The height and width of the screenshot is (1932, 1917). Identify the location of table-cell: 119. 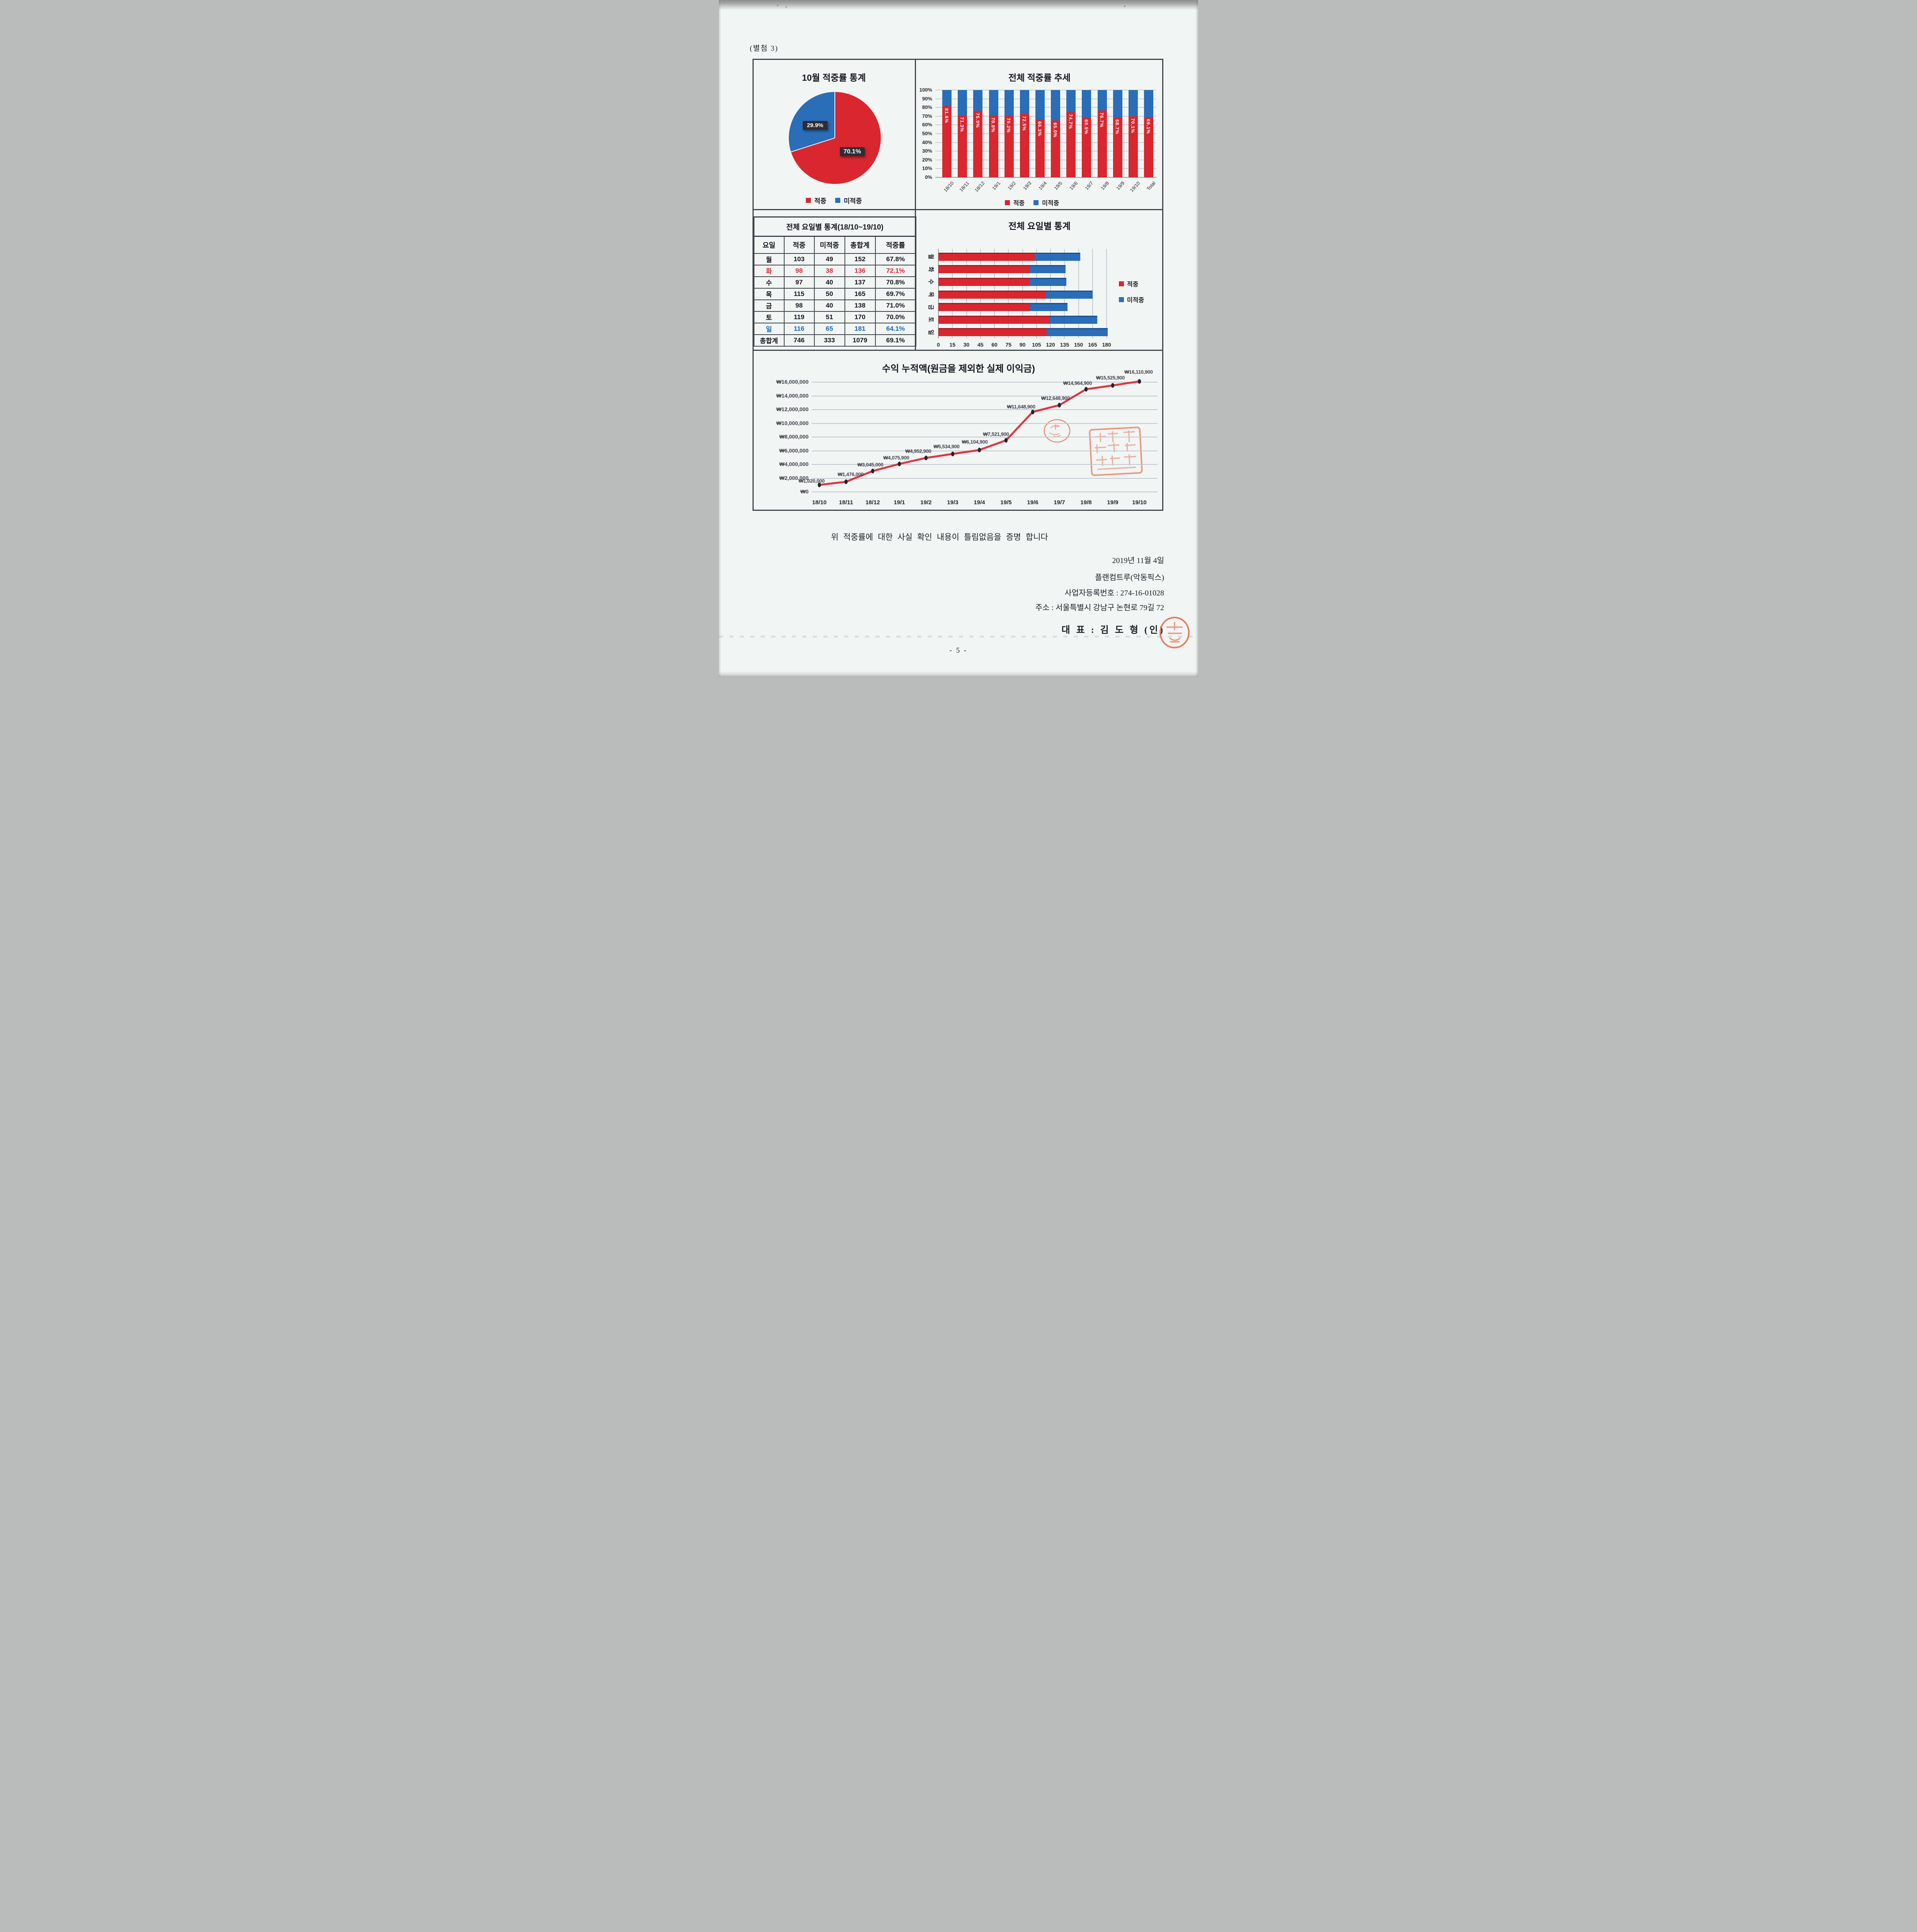
(799, 317).